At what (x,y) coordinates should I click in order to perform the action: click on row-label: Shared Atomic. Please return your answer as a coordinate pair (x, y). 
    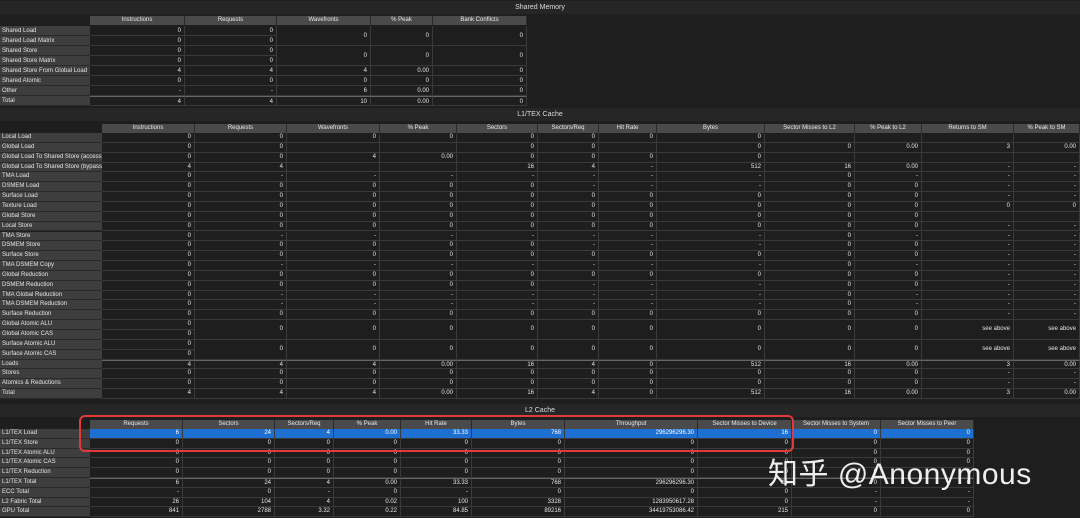
    Looking at the image, I should click on (45, 81).